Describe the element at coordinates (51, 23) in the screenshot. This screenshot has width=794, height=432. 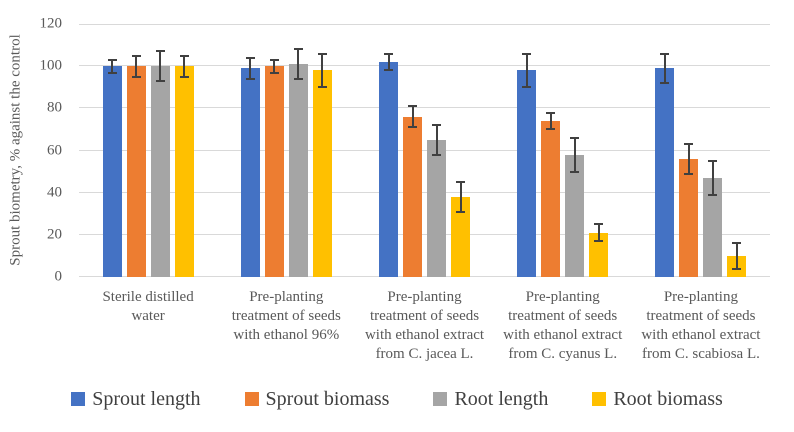
I see `y-axis-tick-label: 120` at that location.